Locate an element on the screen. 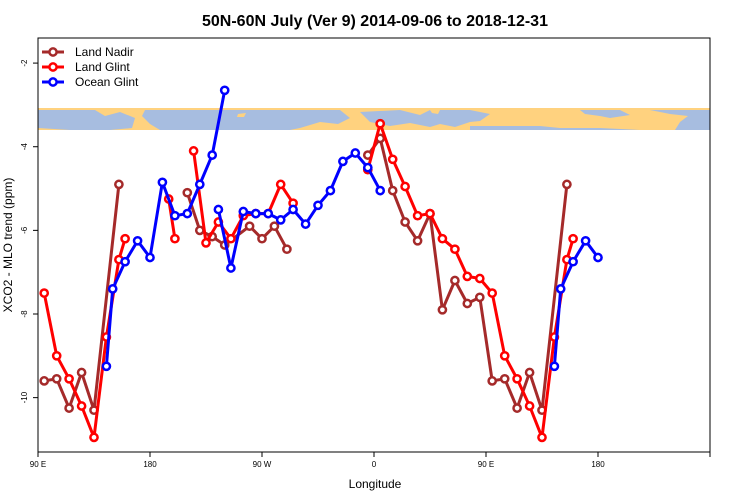 The height and width of the screenshot is (500, 750). x-axis: 90 E 180 90 W 0 90 E 180 is located at coordinates (370, 460).